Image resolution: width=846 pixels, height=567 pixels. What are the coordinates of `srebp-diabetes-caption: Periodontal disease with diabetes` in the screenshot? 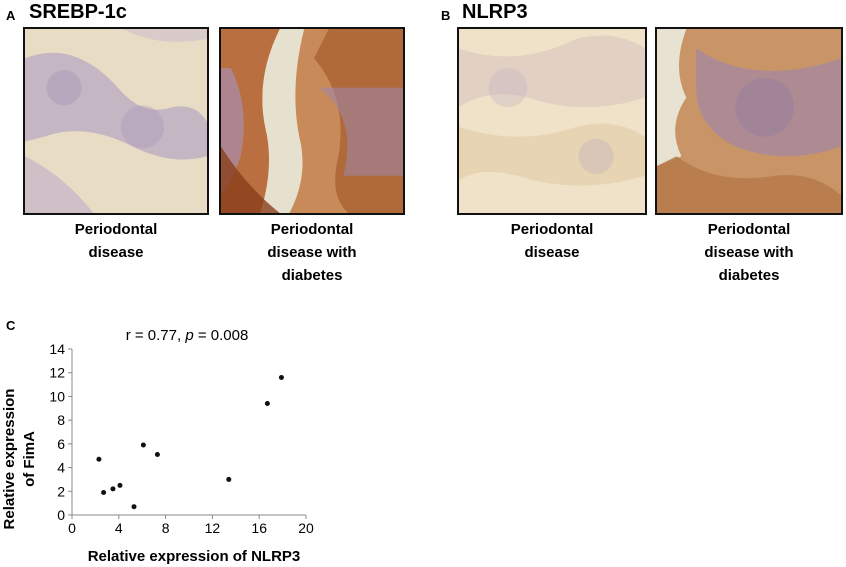 It's located at (312, 252).